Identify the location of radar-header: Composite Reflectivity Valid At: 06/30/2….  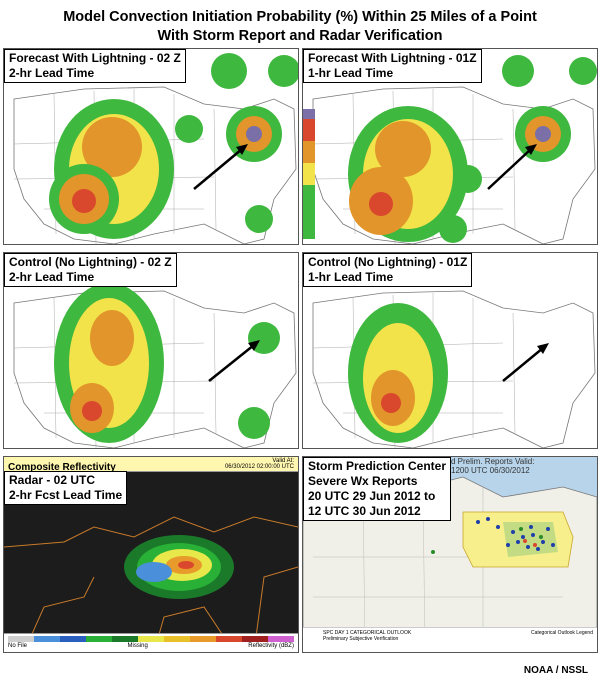
(151, 465).